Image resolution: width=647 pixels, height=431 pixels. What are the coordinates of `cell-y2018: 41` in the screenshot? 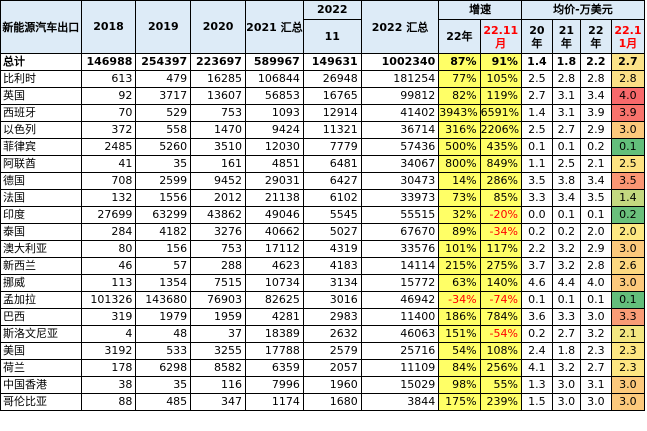 It's located at (108, 164).